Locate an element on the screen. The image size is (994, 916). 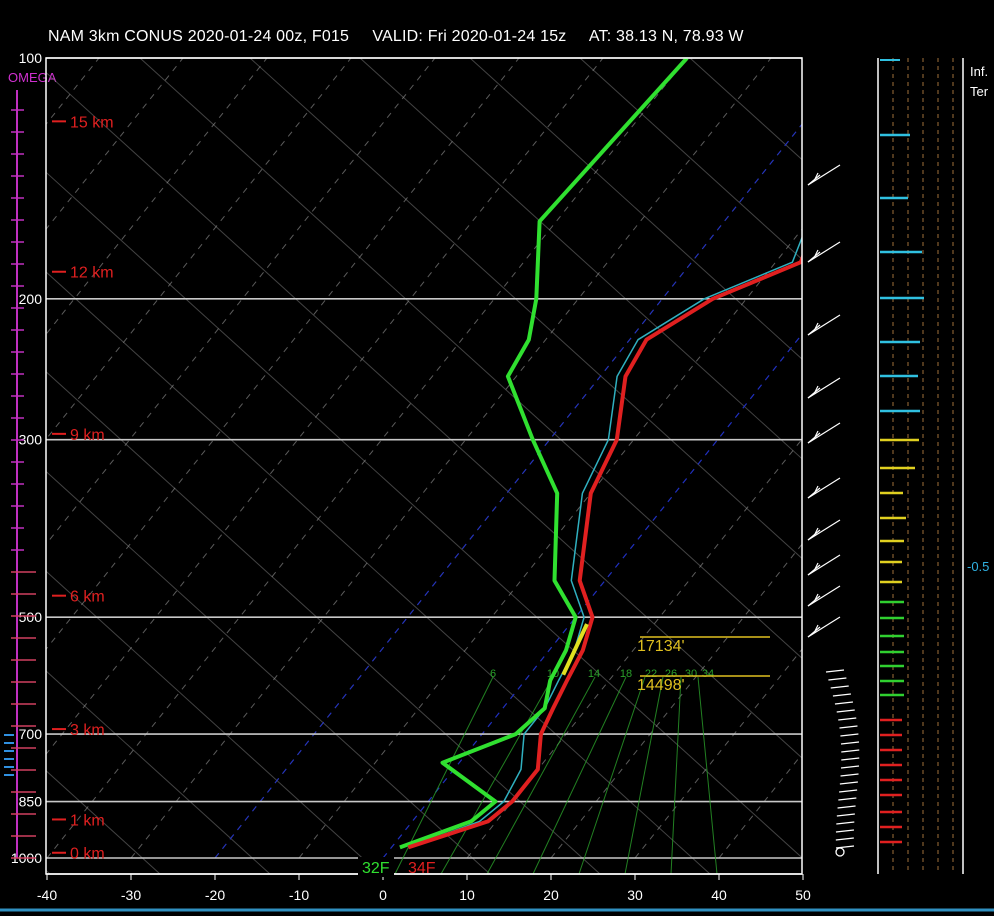
pressure-label-700: 700 is located at coordinates (31, 734).